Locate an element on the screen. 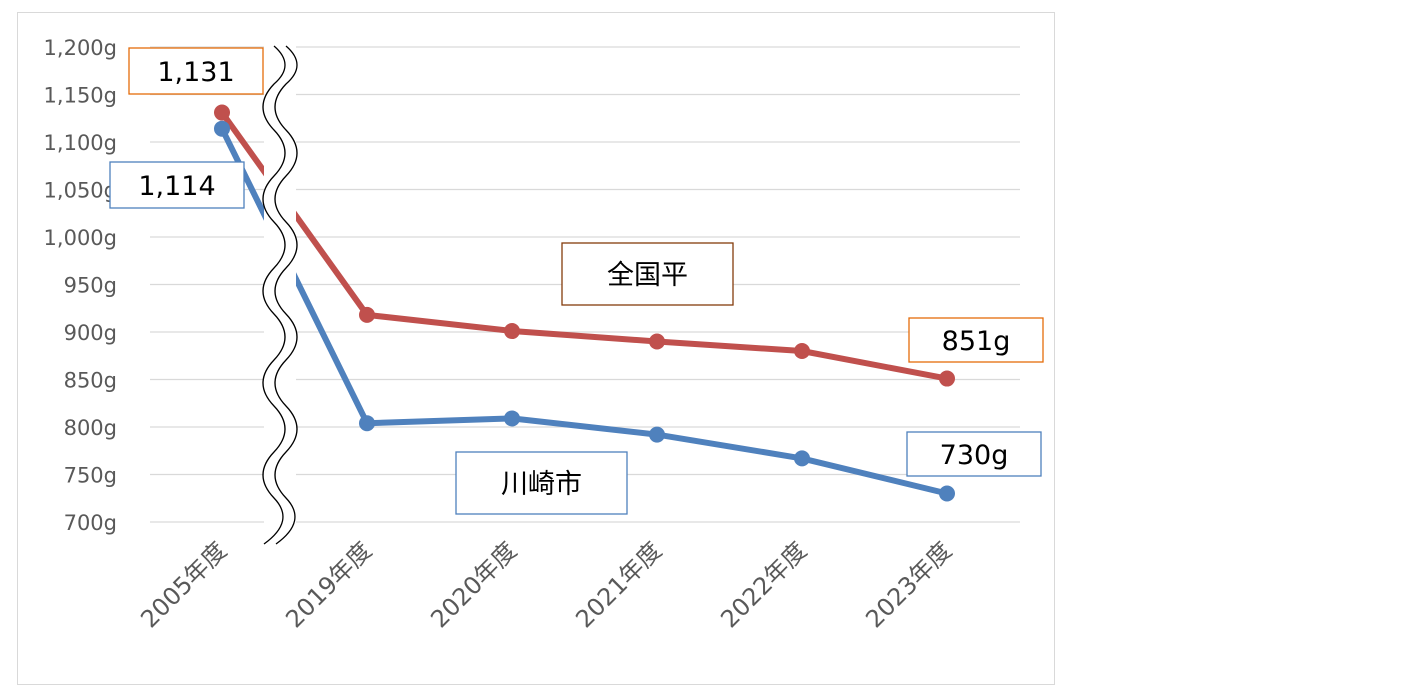 This screenshot has width=1414, height=700. callout-label: 851g is located at coordinates (976, 341).